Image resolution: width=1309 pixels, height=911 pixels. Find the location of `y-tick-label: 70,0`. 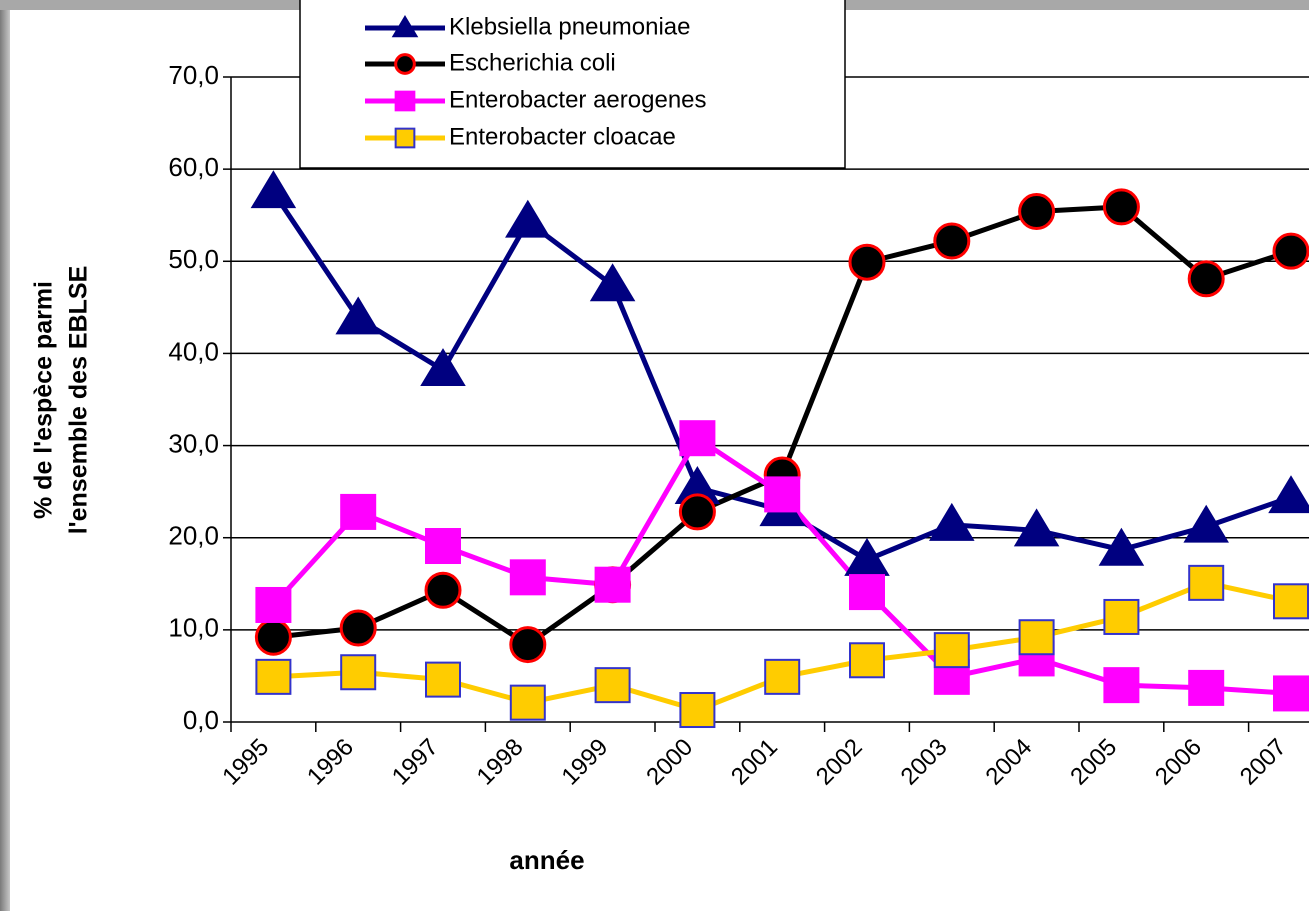

y-tick-label: 70,0 is located at coordinates (193, 75).